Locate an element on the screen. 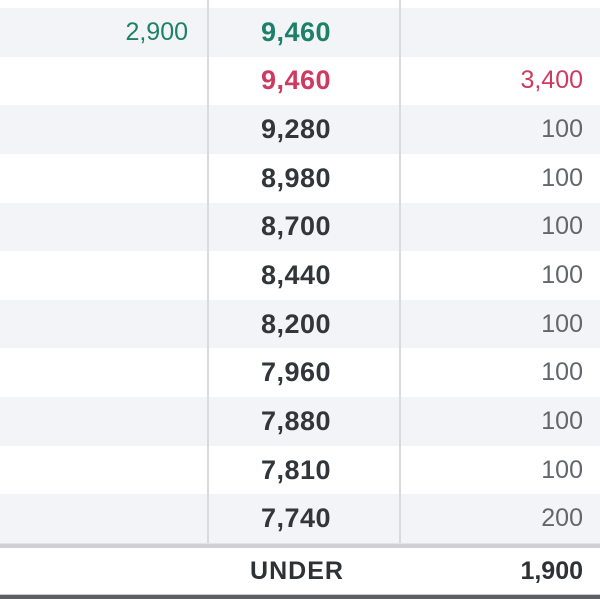 This screenshot has height=599, width=600. under-total-quantity: 1,900 is located at coordinates (551, 570).